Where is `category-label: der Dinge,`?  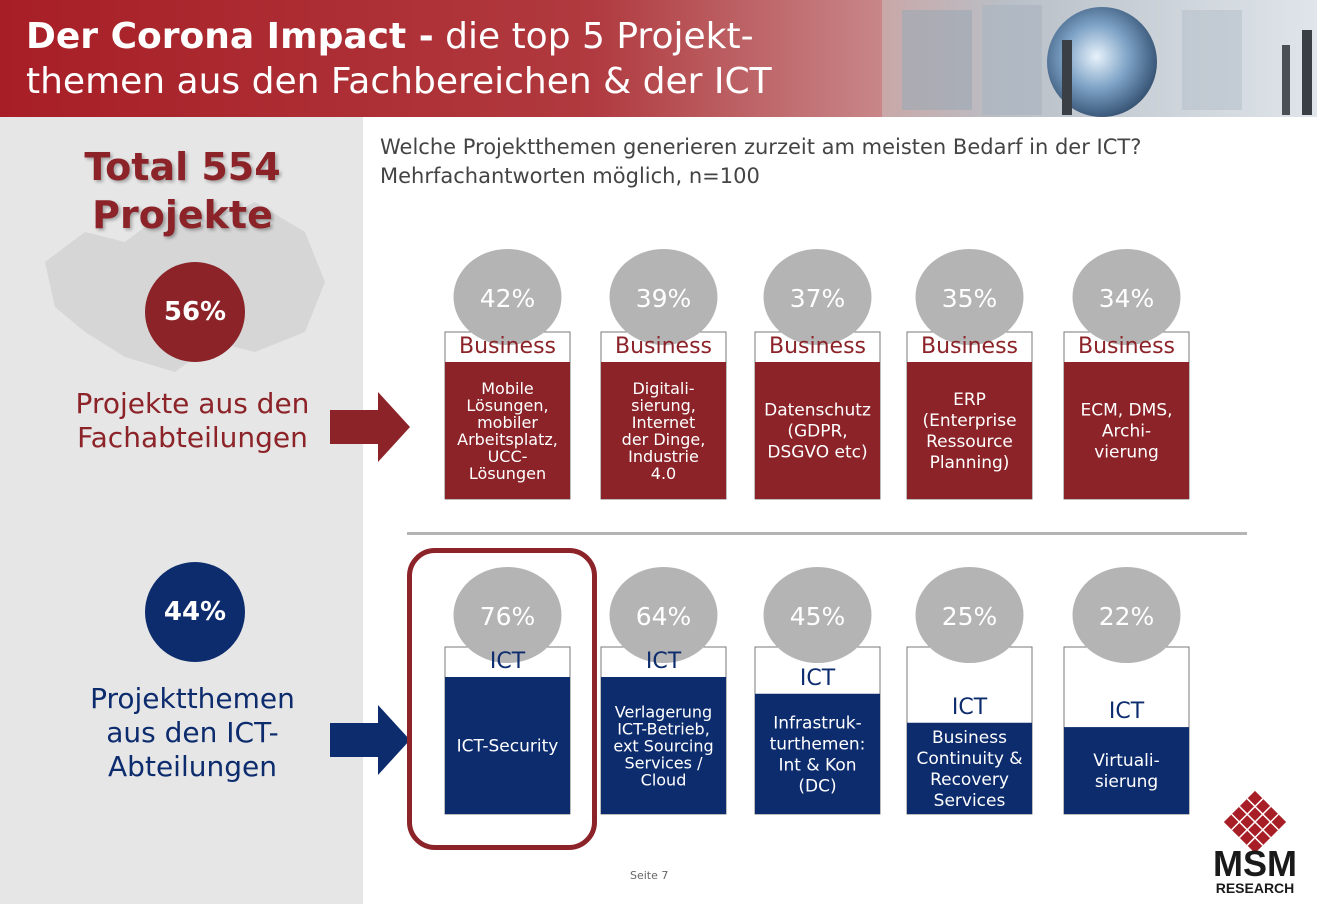 category-label: der Dinge, is located at coordinates (664, 439).